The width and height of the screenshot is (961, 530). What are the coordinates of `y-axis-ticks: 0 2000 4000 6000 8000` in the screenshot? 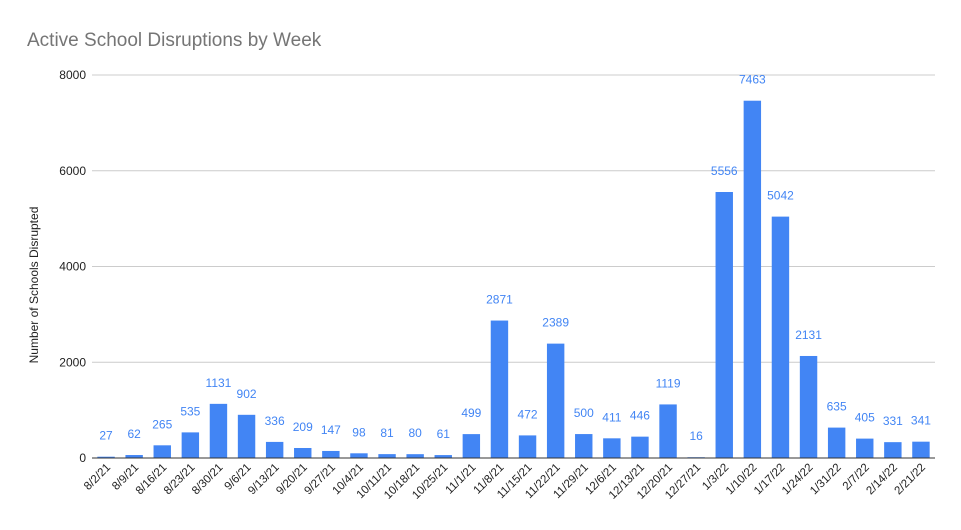 It's located at (72, 266).